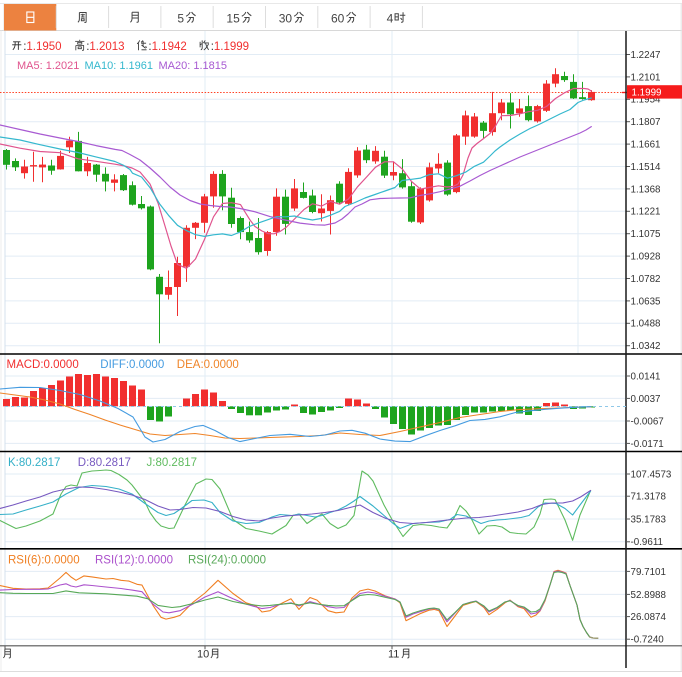 This screenshot has height=677, width=682. What do you see at coordinates (649, 497) in the screenshot?
I see `svg-text: 71.3178` at bounding box center [649, 497].